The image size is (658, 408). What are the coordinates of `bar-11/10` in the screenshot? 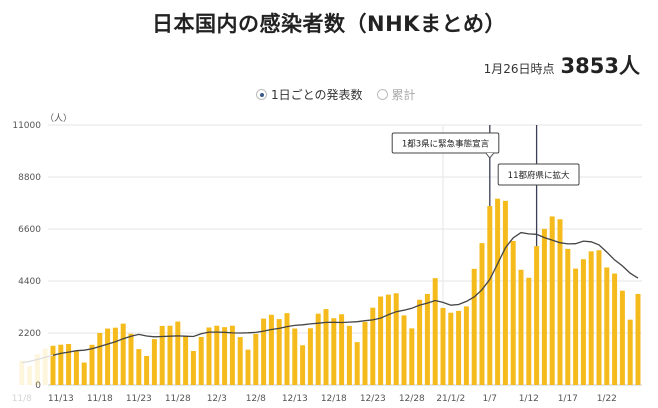 It's located at (37, 369).